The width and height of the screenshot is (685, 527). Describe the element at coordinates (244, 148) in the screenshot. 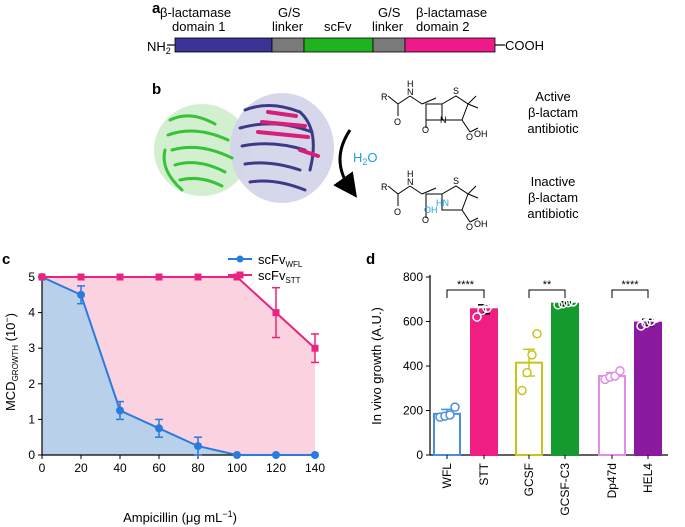

I see `protein-structure-image` at that location.